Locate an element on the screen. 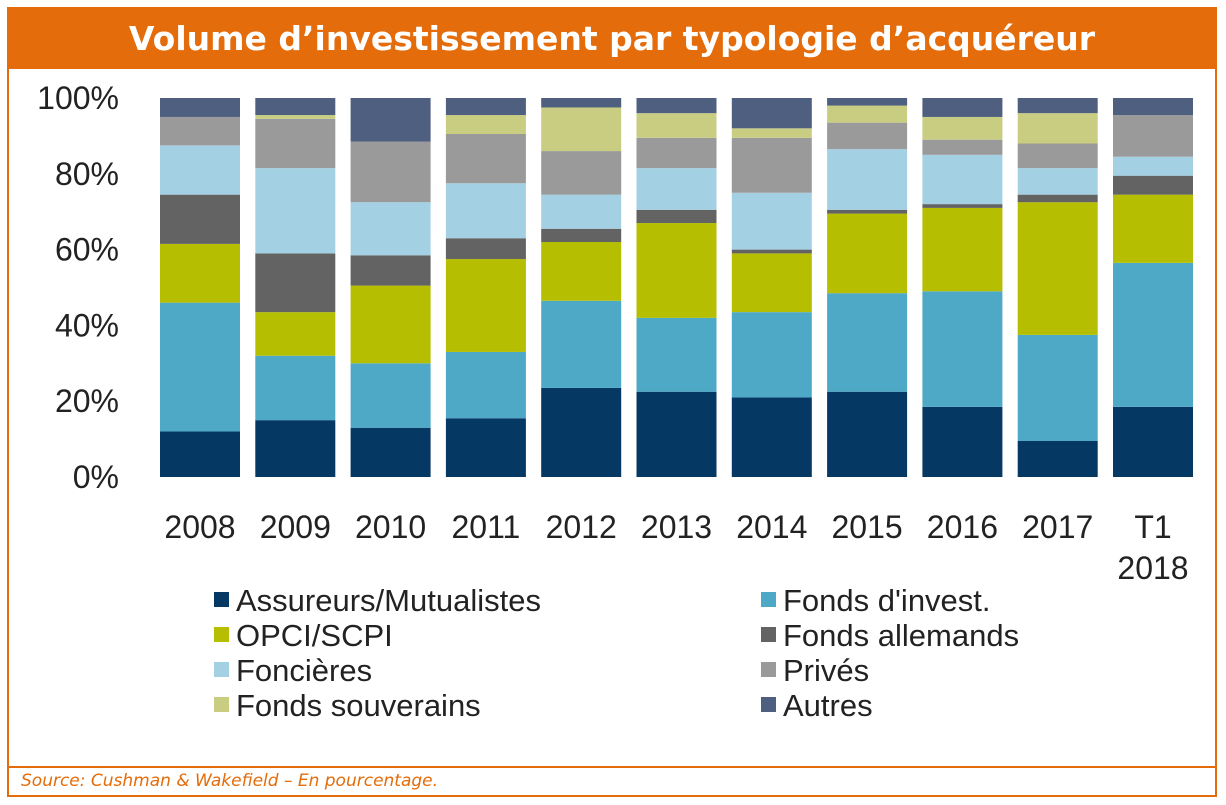  legend-label: Fonds souverains is located at coordinates (358, 705).